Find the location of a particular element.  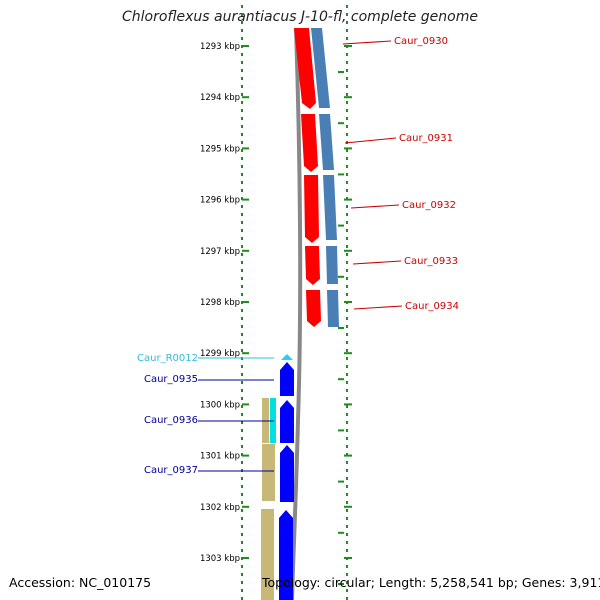

scale-tick-label: 1299 kbp is located at coordinates (220, 354).